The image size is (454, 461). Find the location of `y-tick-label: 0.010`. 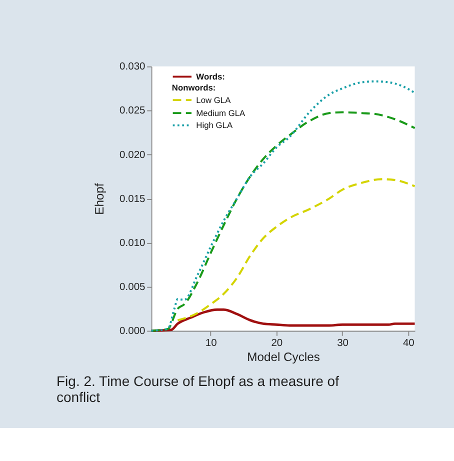

y-tick-label: 0.010 is located at coordinates (133, 243).